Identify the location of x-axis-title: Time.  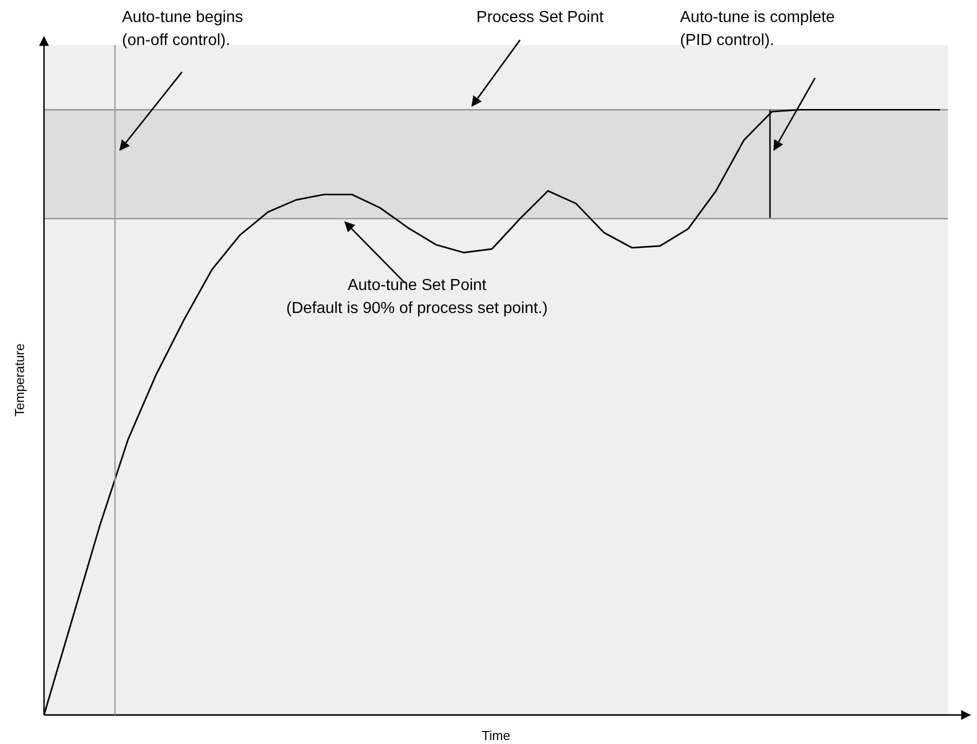
(496, 735).